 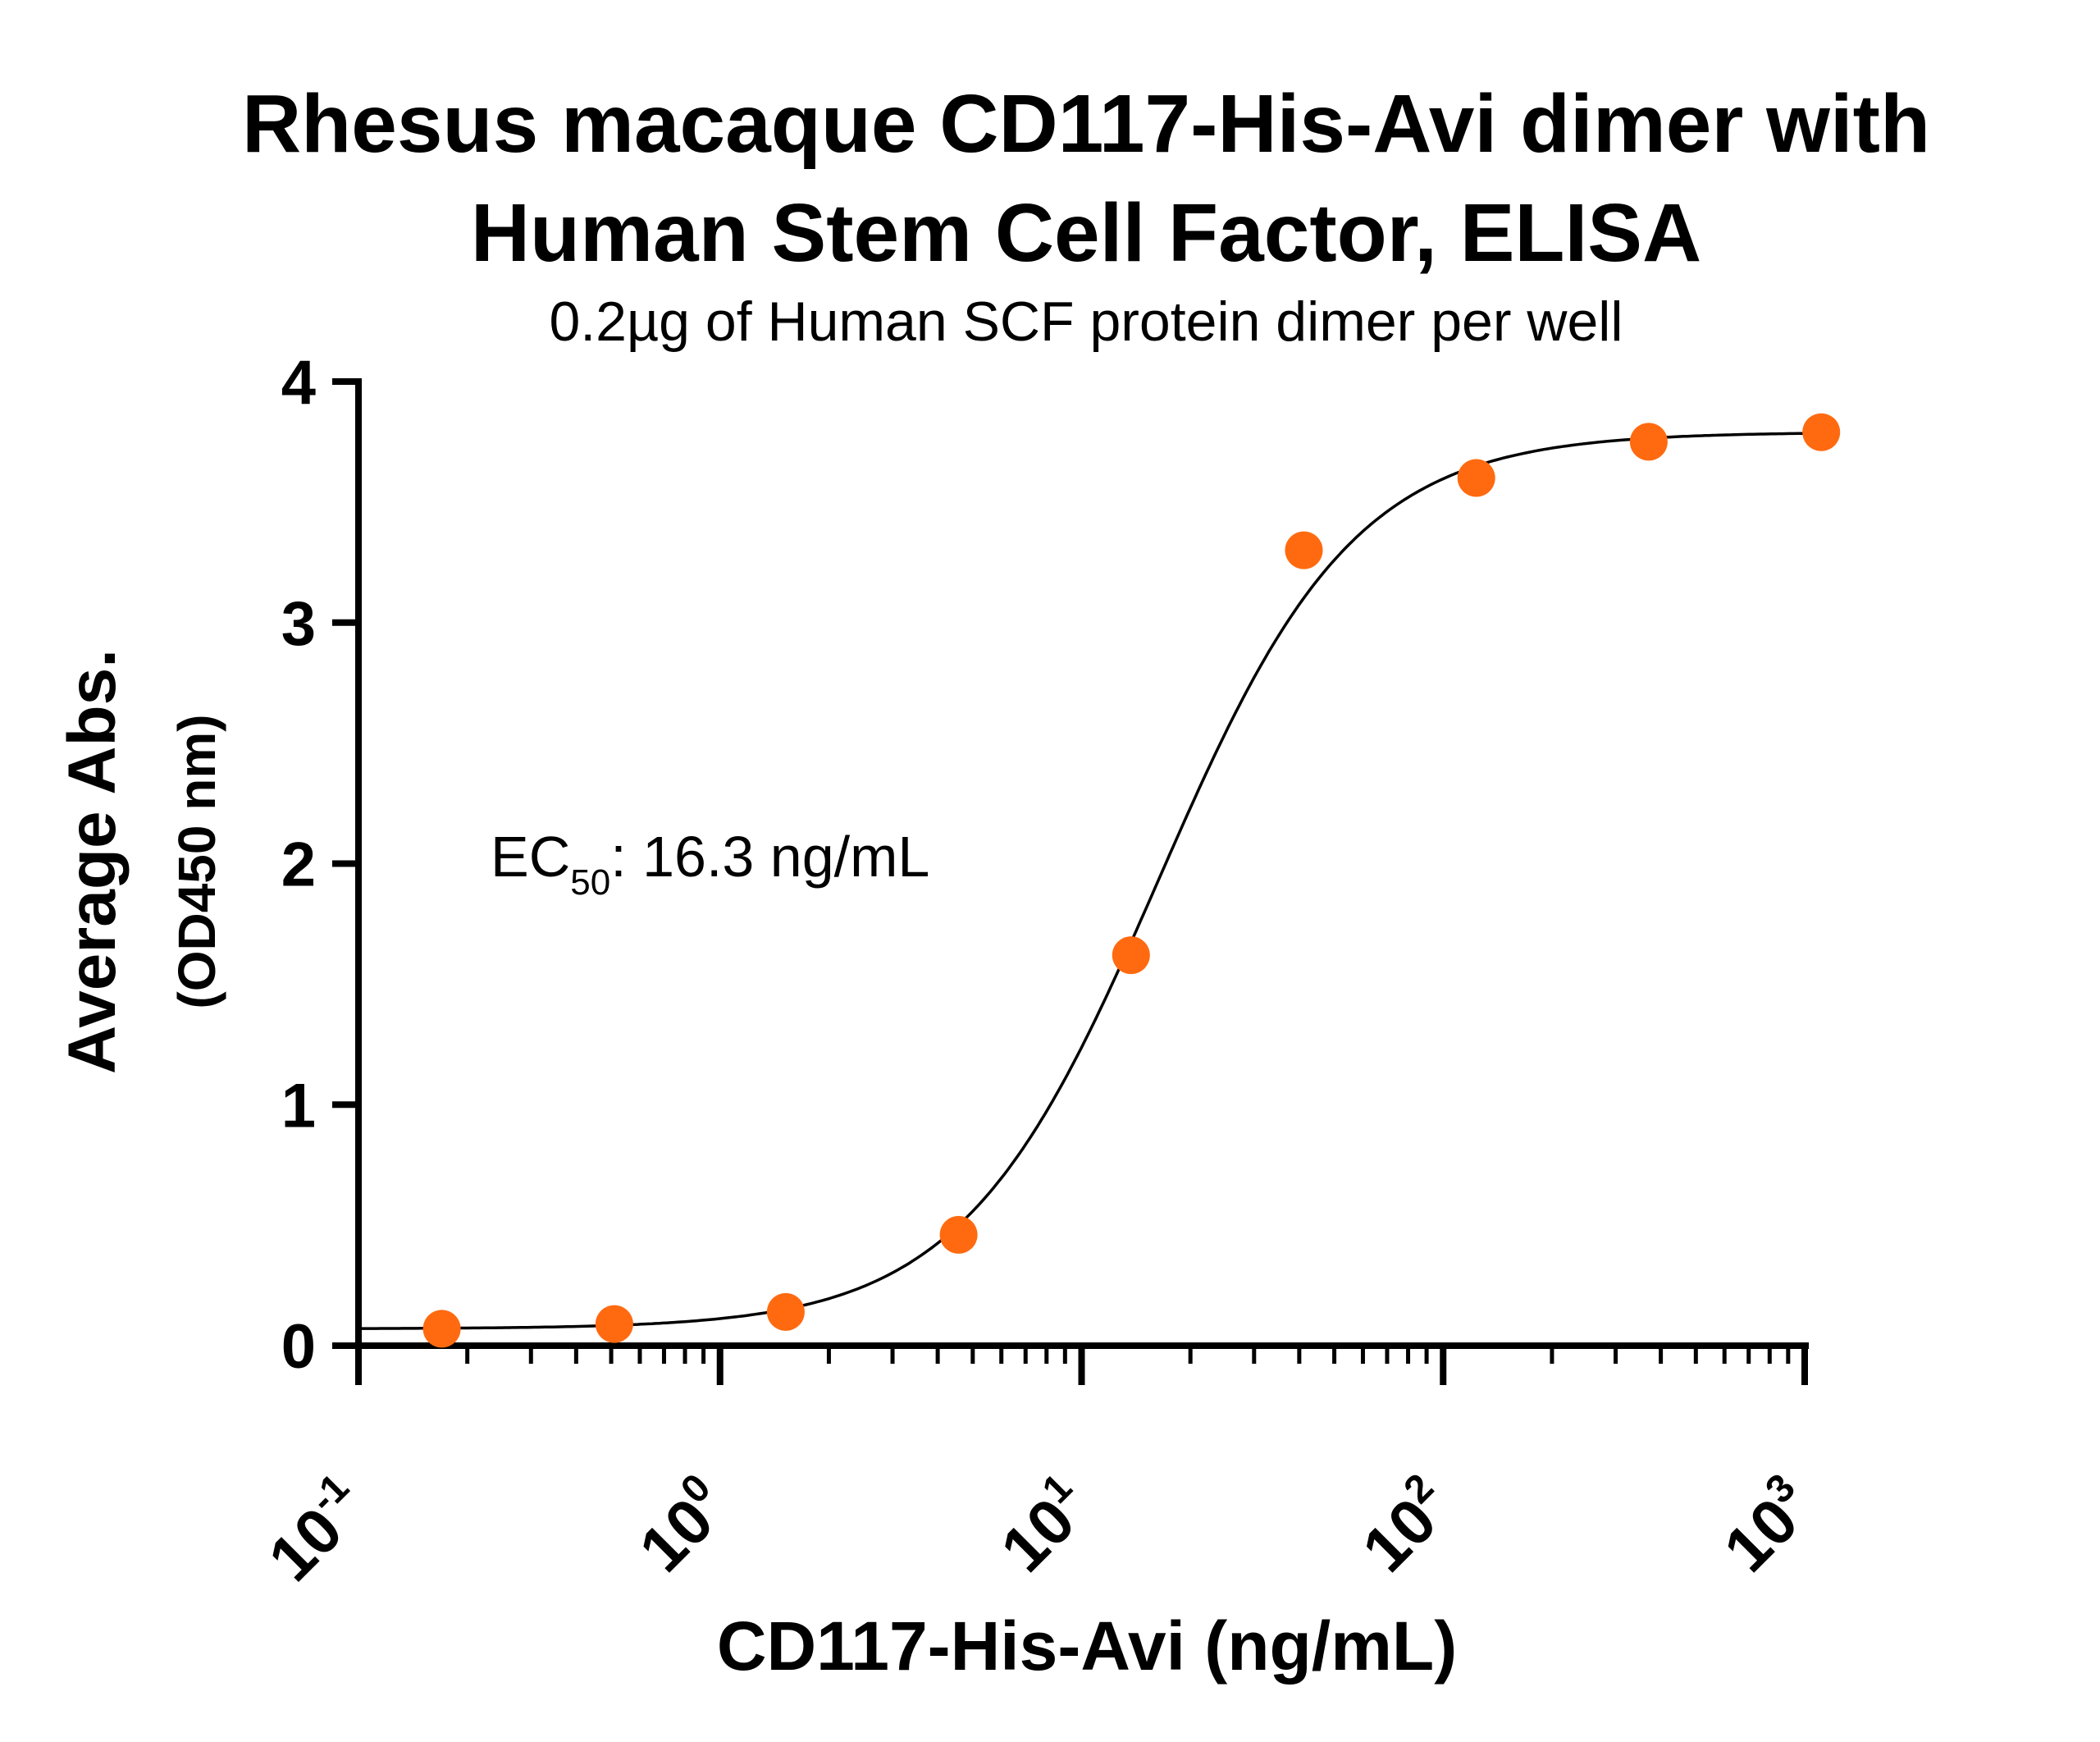 What do you see at coordinates (298, 624) in the screenshot?
I see `y-tick-label: 3` at bounding box center [298, 624].